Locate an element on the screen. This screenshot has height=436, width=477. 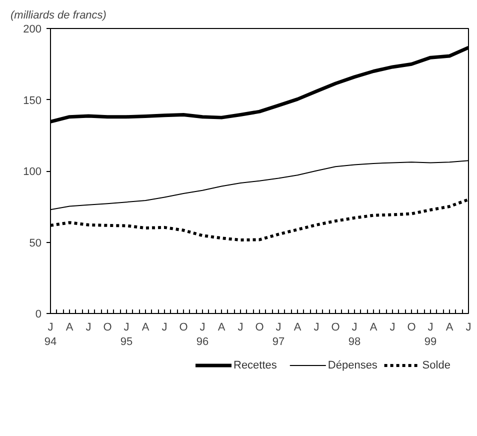
y-tick-label: 50 is located at coordinates (35, 243).